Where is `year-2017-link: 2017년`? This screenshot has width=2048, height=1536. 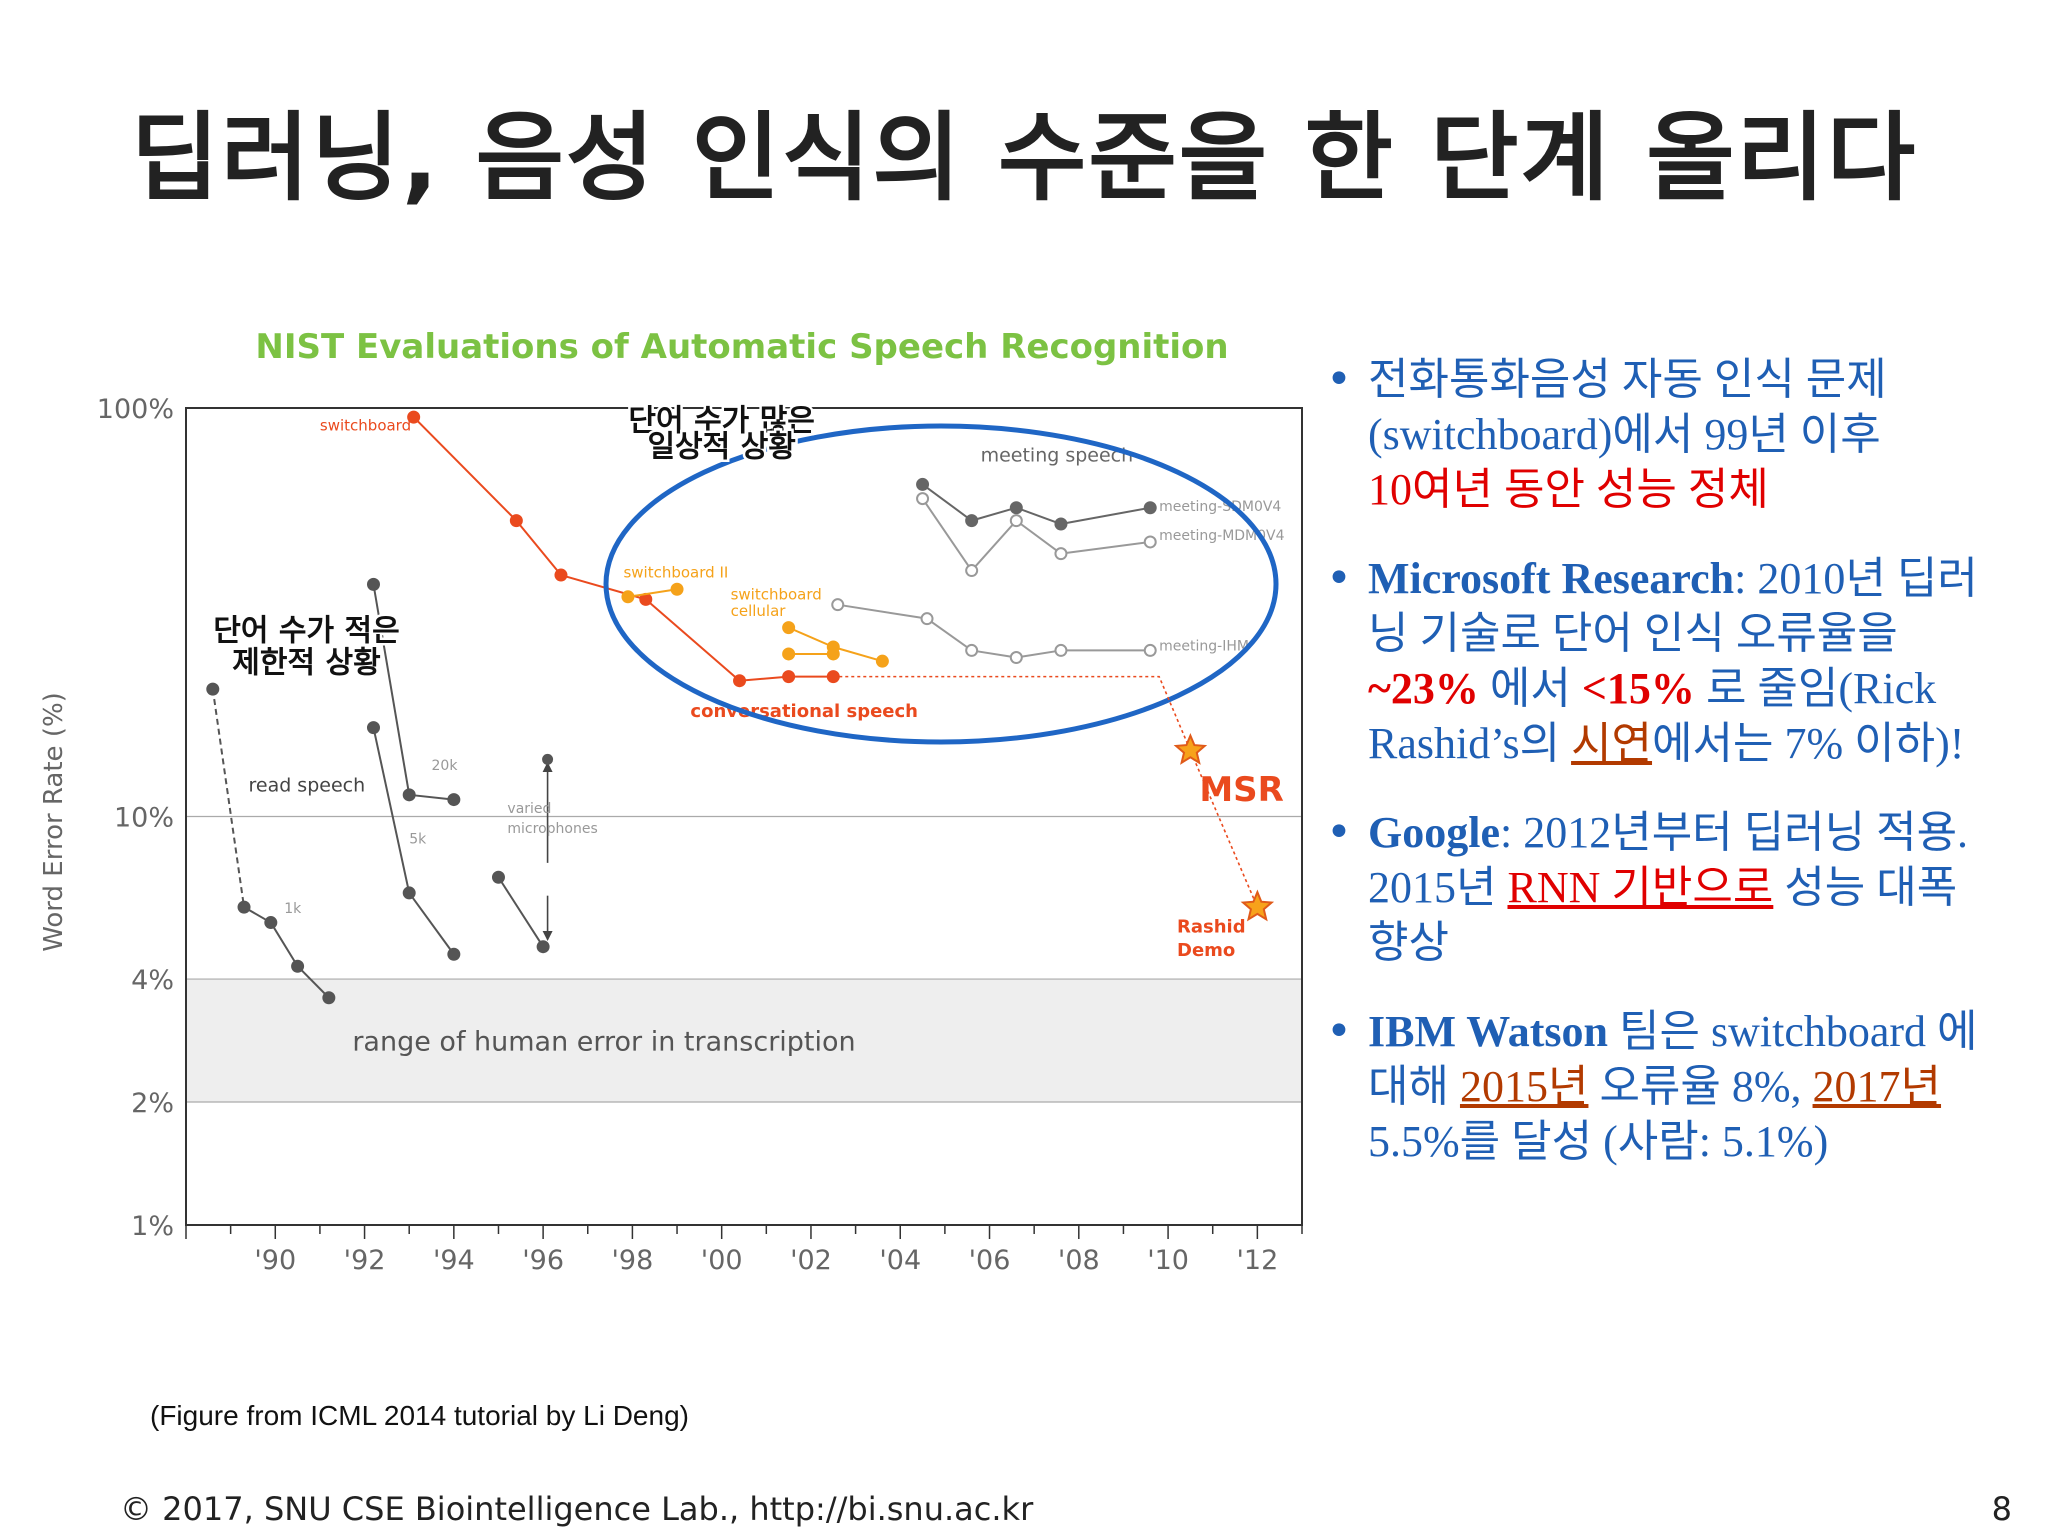 year-2017-link: 2017년 is located at coordinates (1877, 1086).